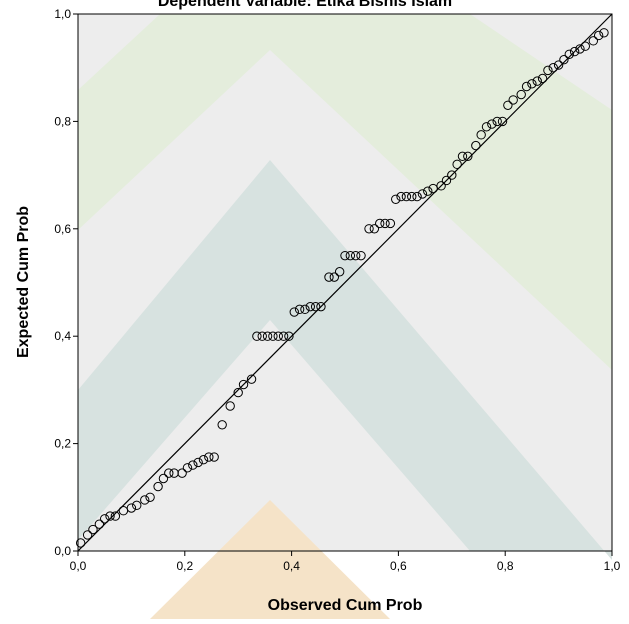  I want to click on y-tick-label: 0,8, so click(62, 121).